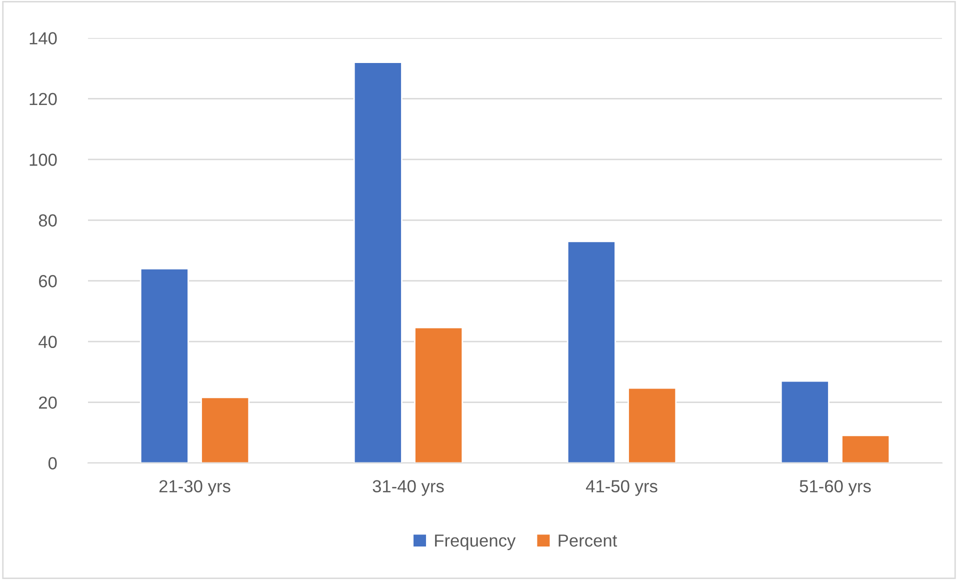 This screenshot has height=580, width=958. Describe the element at coordinates (43, 38) in the screenshot. I see `y-tick-label: 140` at that location.